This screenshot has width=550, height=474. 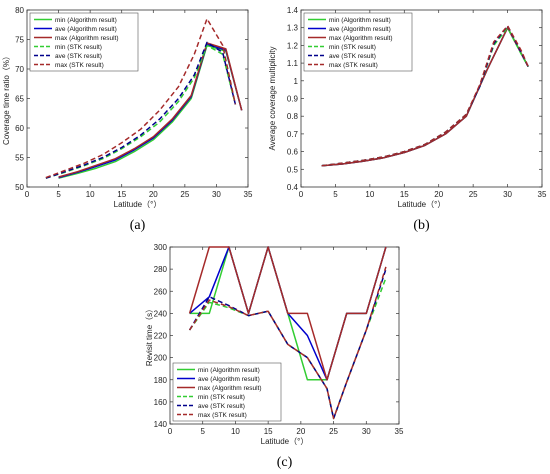 I want to click on y-tick-label: 70, so click(x=19, y=69).